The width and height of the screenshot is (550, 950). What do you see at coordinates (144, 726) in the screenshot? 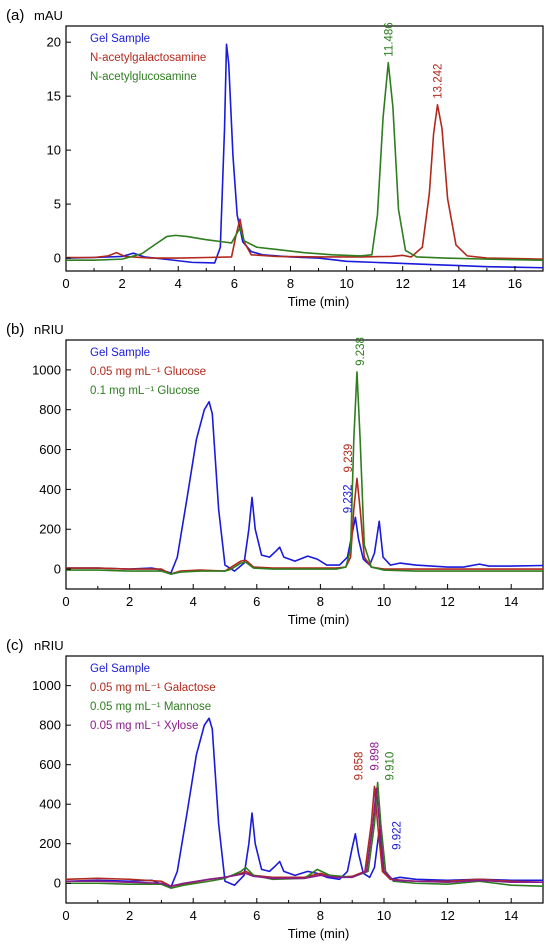
I see `legend-entry-4: 0.05 mg mL⁻¹ Xylose` at bounding box center [144, 726].